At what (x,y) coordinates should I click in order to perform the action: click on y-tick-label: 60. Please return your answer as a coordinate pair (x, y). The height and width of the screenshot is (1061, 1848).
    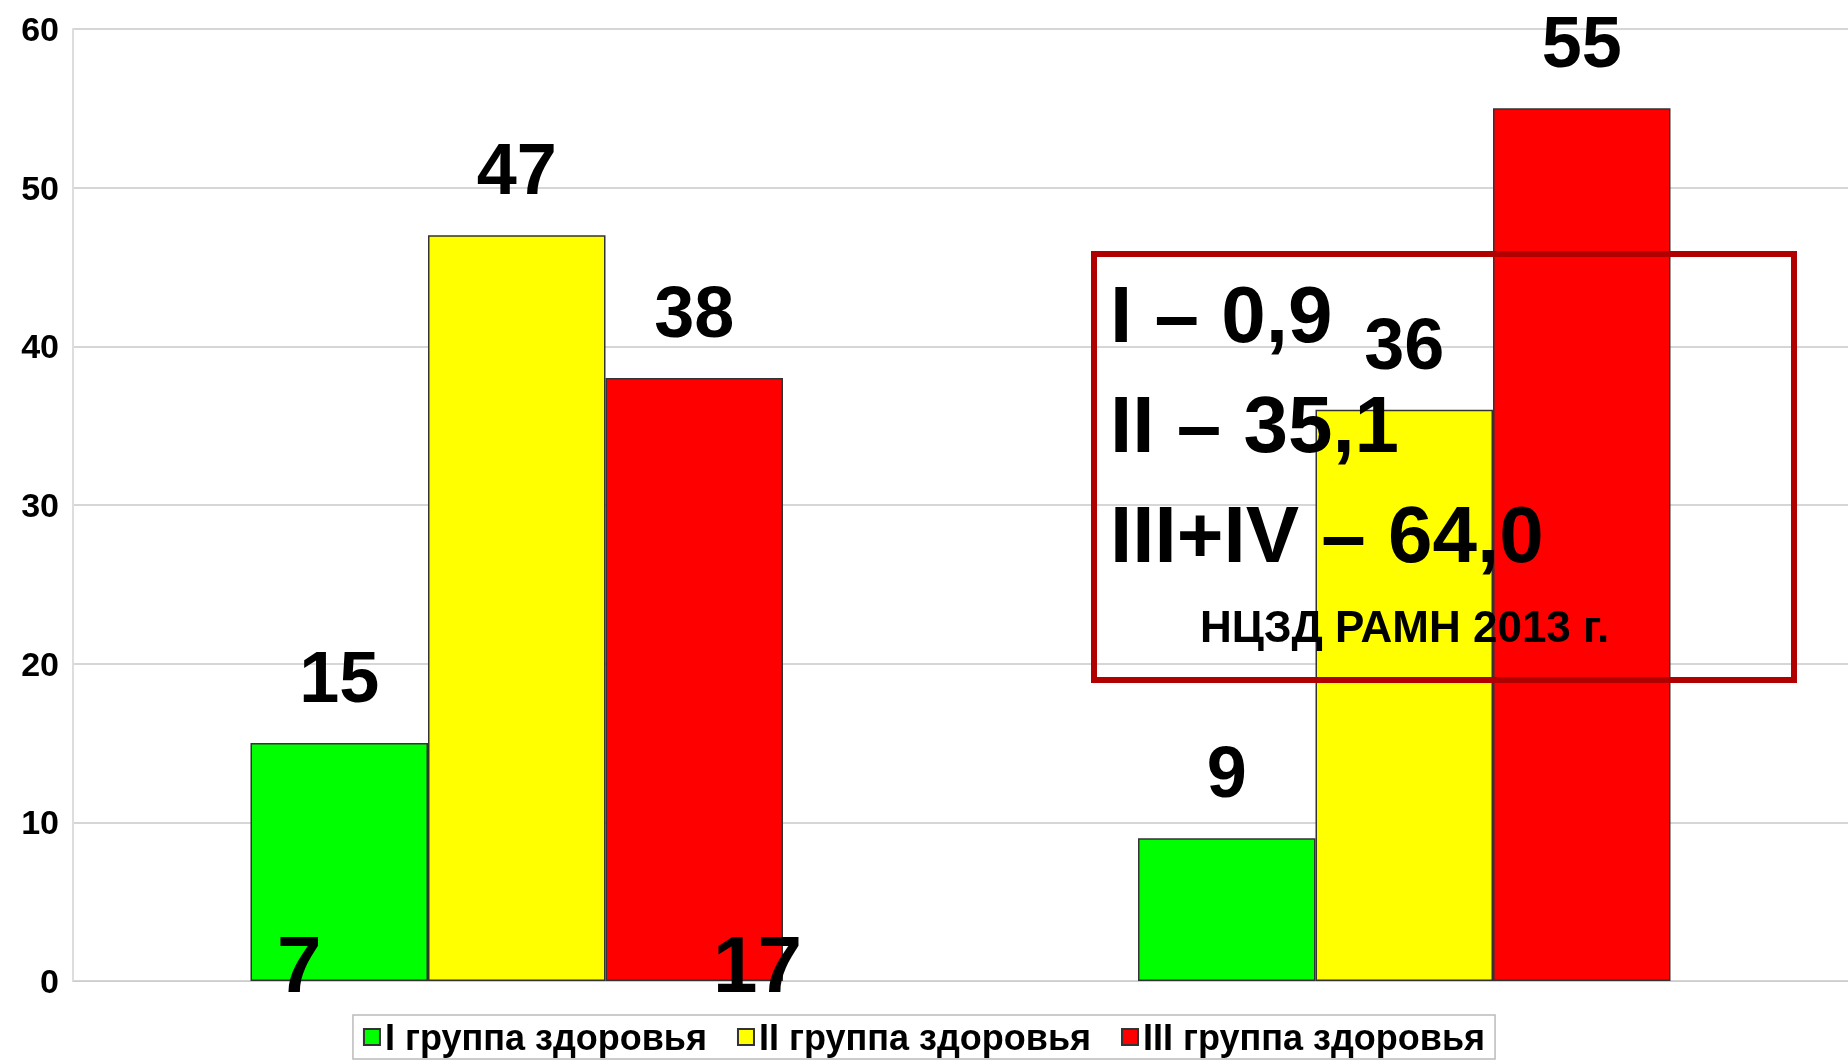
    Looking at the image, I should click on (40, 29).